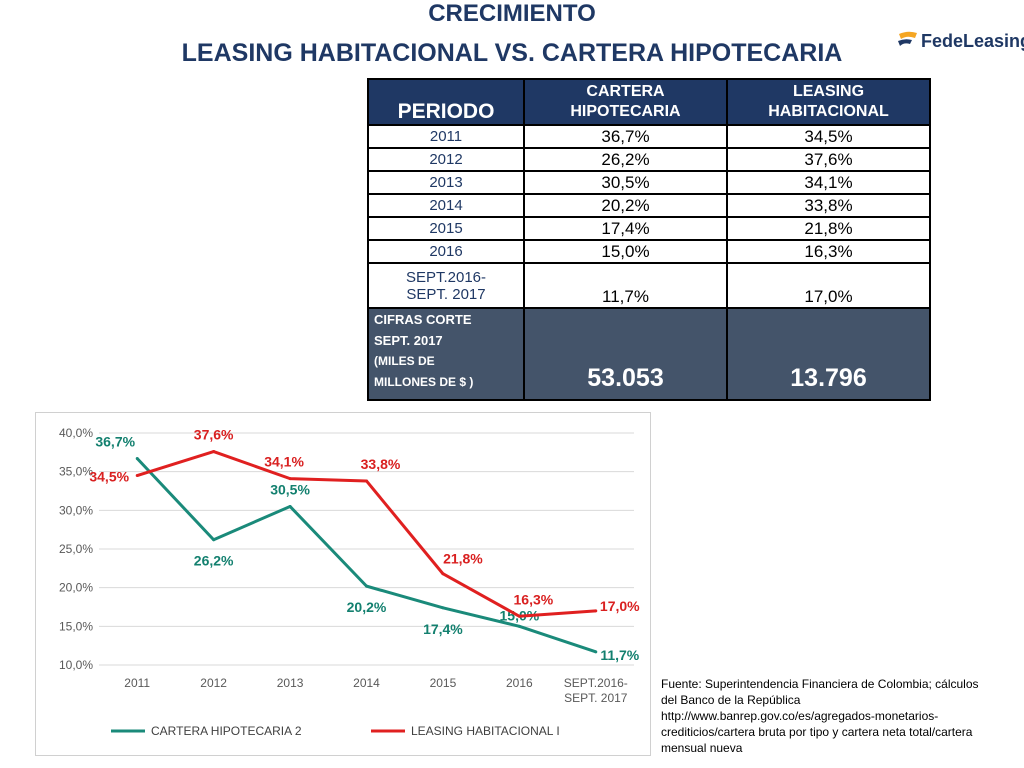 This screenshot has width=1024, height=768. What do you see at coordinates (446, 205) in the screenshot?
I see `row-periodo: 2014` at bounding box center [446, 205].